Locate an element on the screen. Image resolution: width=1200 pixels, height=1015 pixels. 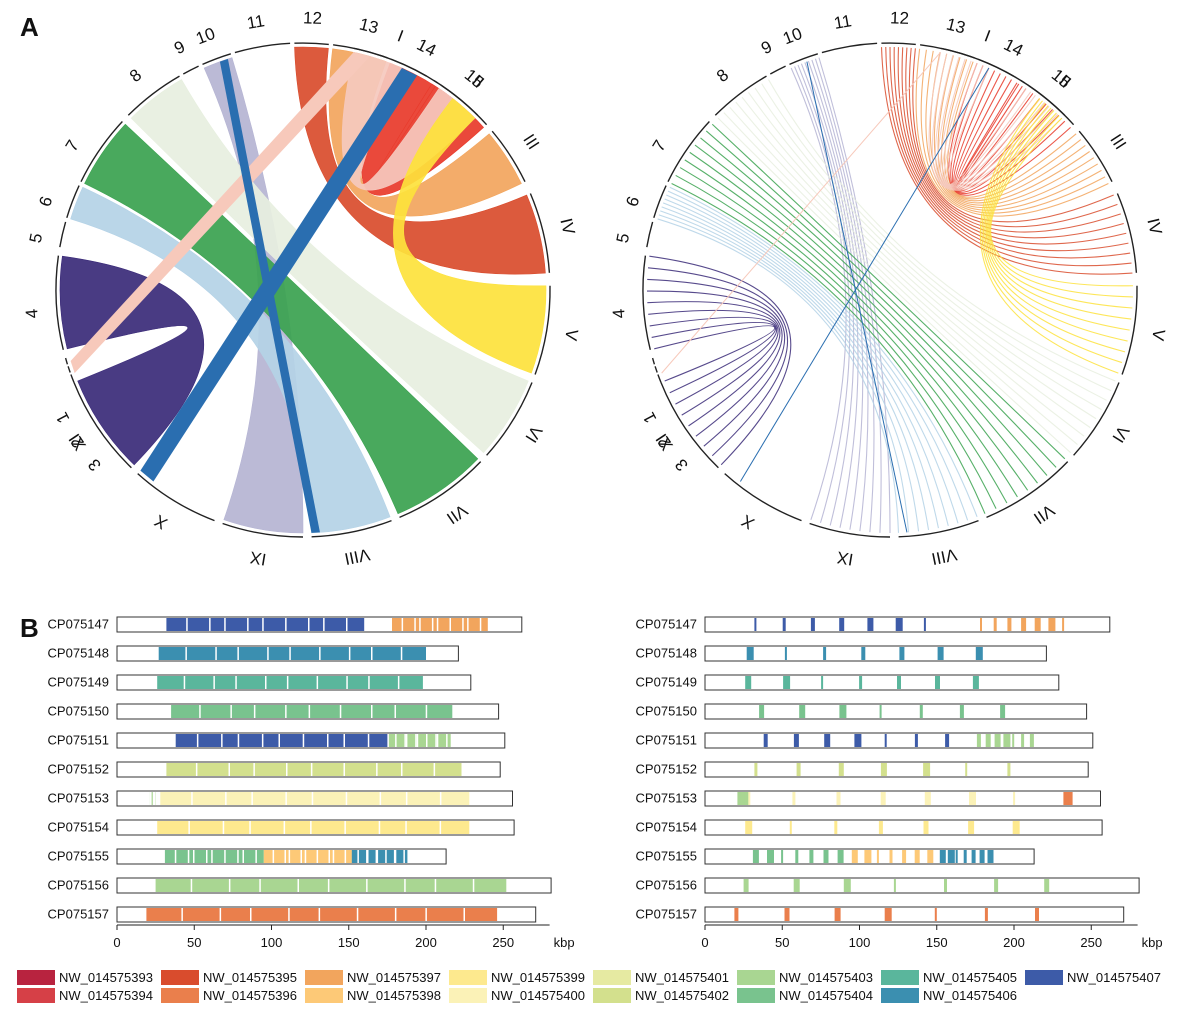
x-tick-label: 150 is located at coordinates (349, 942).